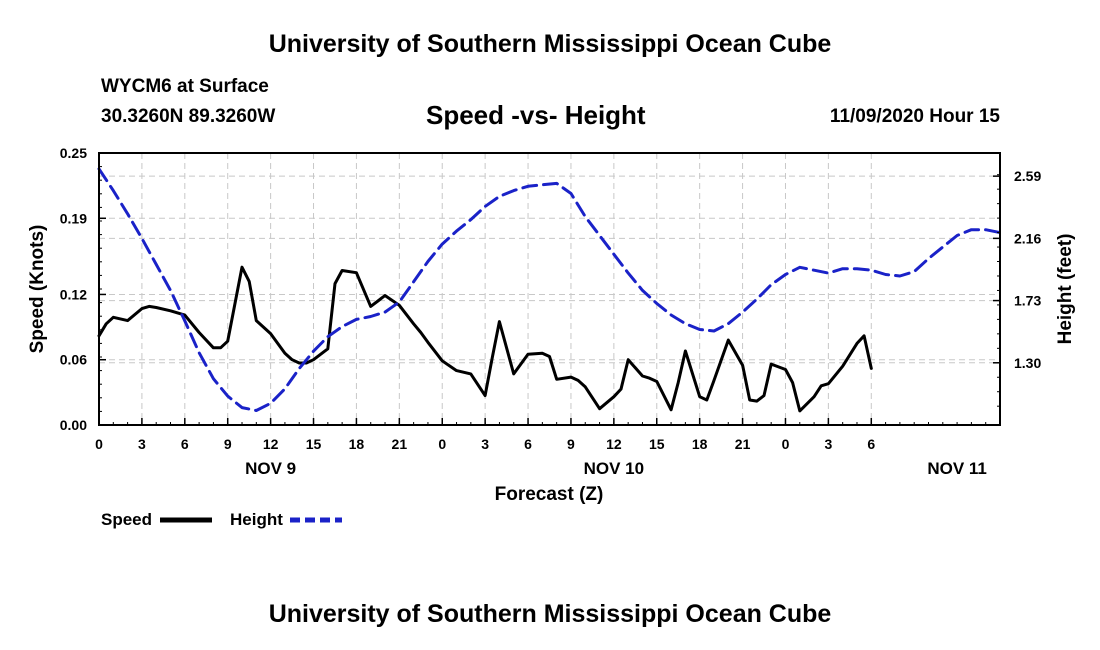  What do you see at coordinates (1065, 289) in the screenshot?
I see `y2-axis-title: Height (feet)` at bounding box center [1065, 289].